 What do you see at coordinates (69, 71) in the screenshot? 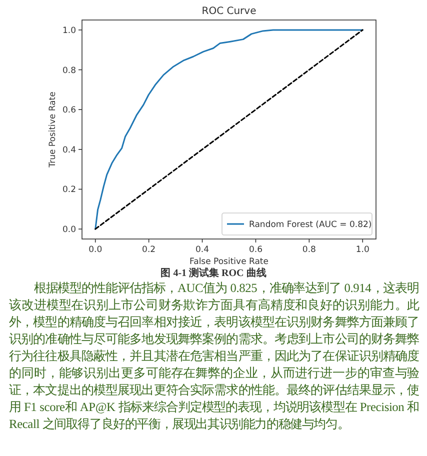
I see `y-tick-label: 0.8` at bounding box center [69, 71].